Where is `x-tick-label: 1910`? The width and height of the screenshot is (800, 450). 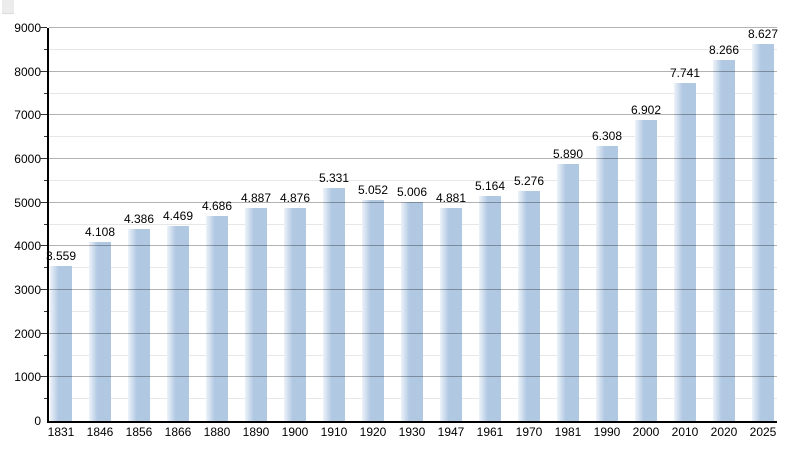 x-tick-label: 1910 is located at coordinates (334, 432).